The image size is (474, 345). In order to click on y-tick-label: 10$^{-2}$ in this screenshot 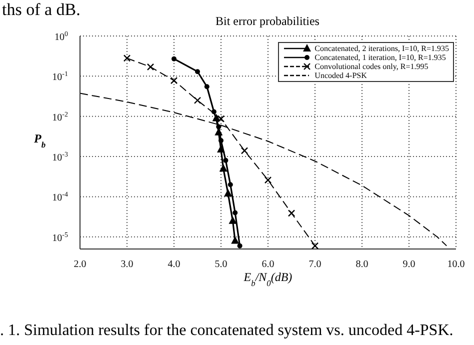, I will do `click(60, 117)`.